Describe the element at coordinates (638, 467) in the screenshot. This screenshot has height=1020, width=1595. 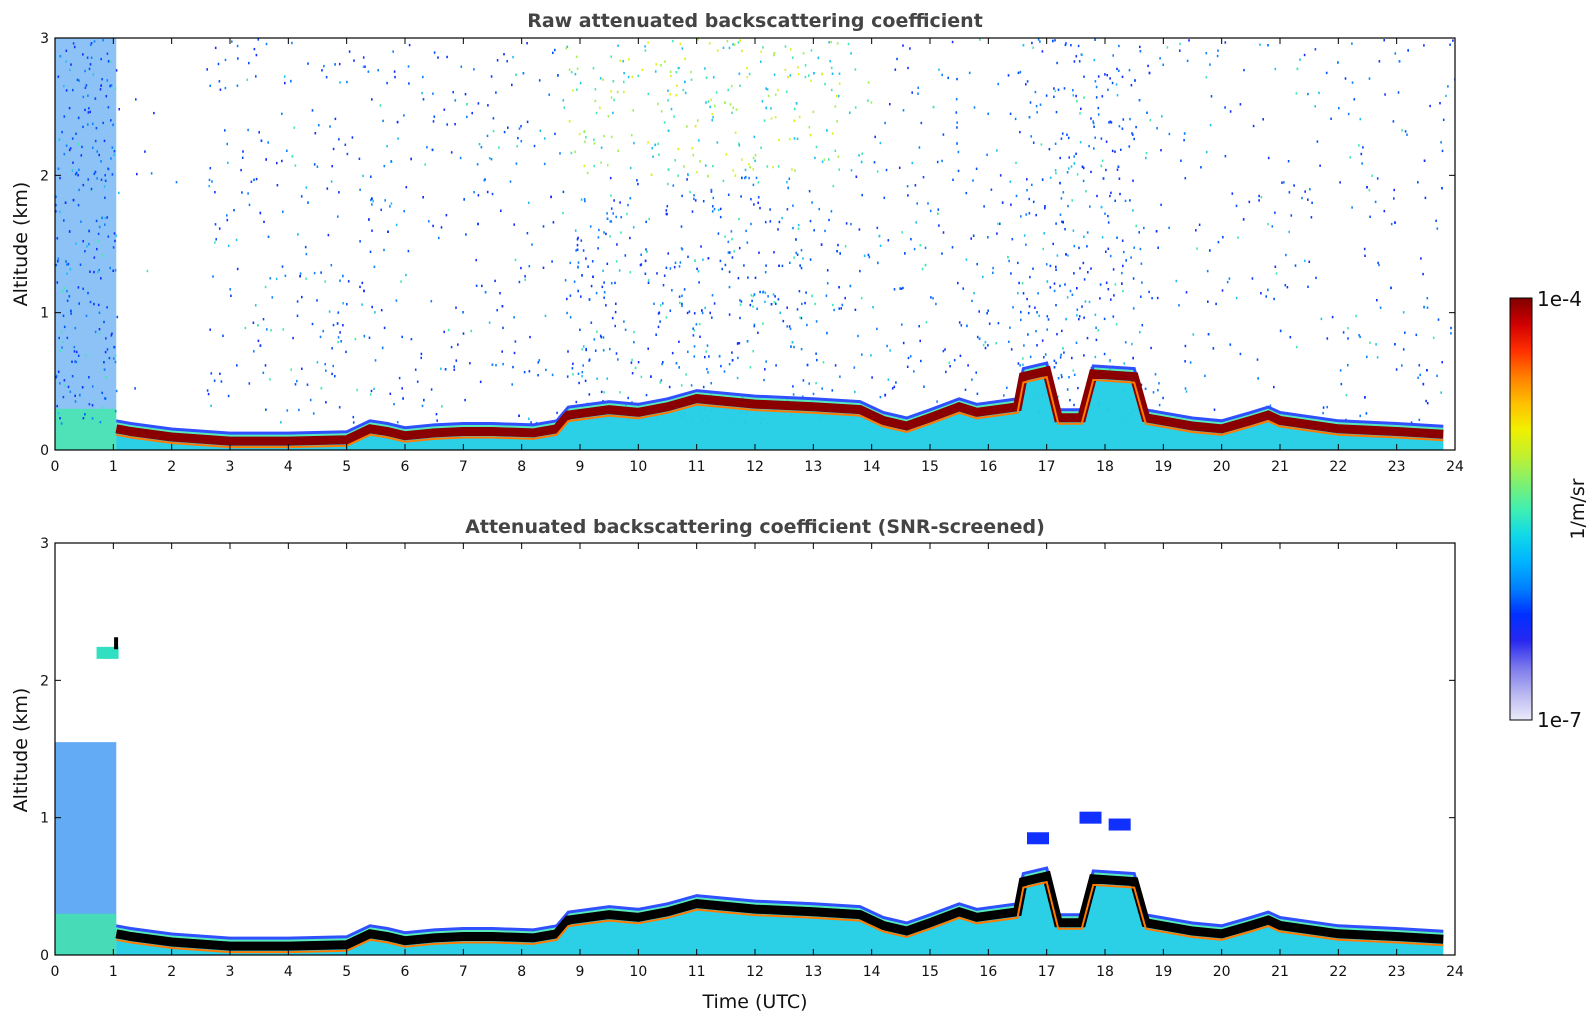
I see `x-tick-label: 10` at that location.